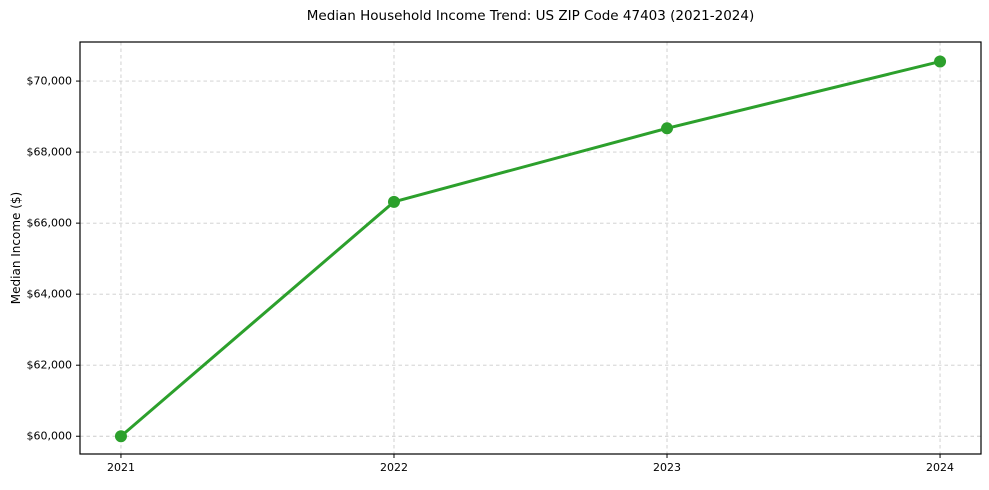 The width and height of the screenshot is (989, 490). What do you see at coordinates (940, 61) in the screenshot?
I see `data-point-2024` at bounding box center [940, 61].